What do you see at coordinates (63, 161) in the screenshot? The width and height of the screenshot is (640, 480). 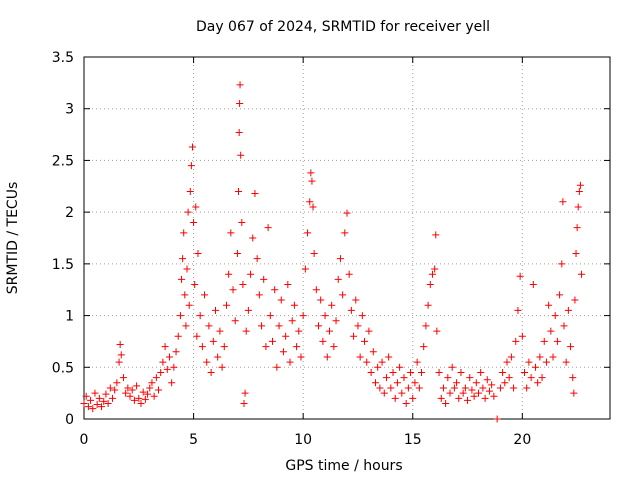 I see `y-tick-label: 2.5` at bounding box center [63, 161].